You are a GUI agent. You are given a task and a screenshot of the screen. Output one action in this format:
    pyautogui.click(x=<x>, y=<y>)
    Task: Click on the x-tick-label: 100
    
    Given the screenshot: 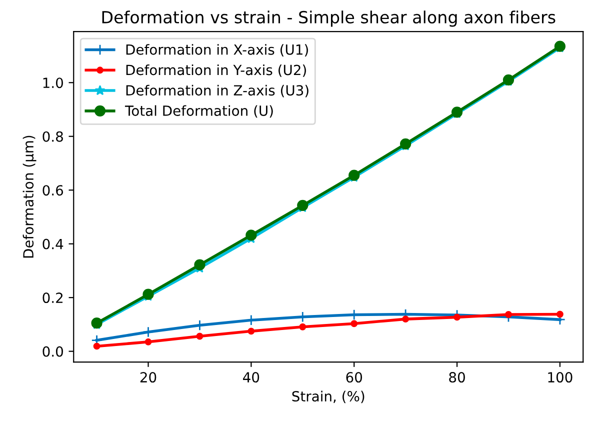 What is the action you would take?
    pyautogui.click(x=560, y=377)
    